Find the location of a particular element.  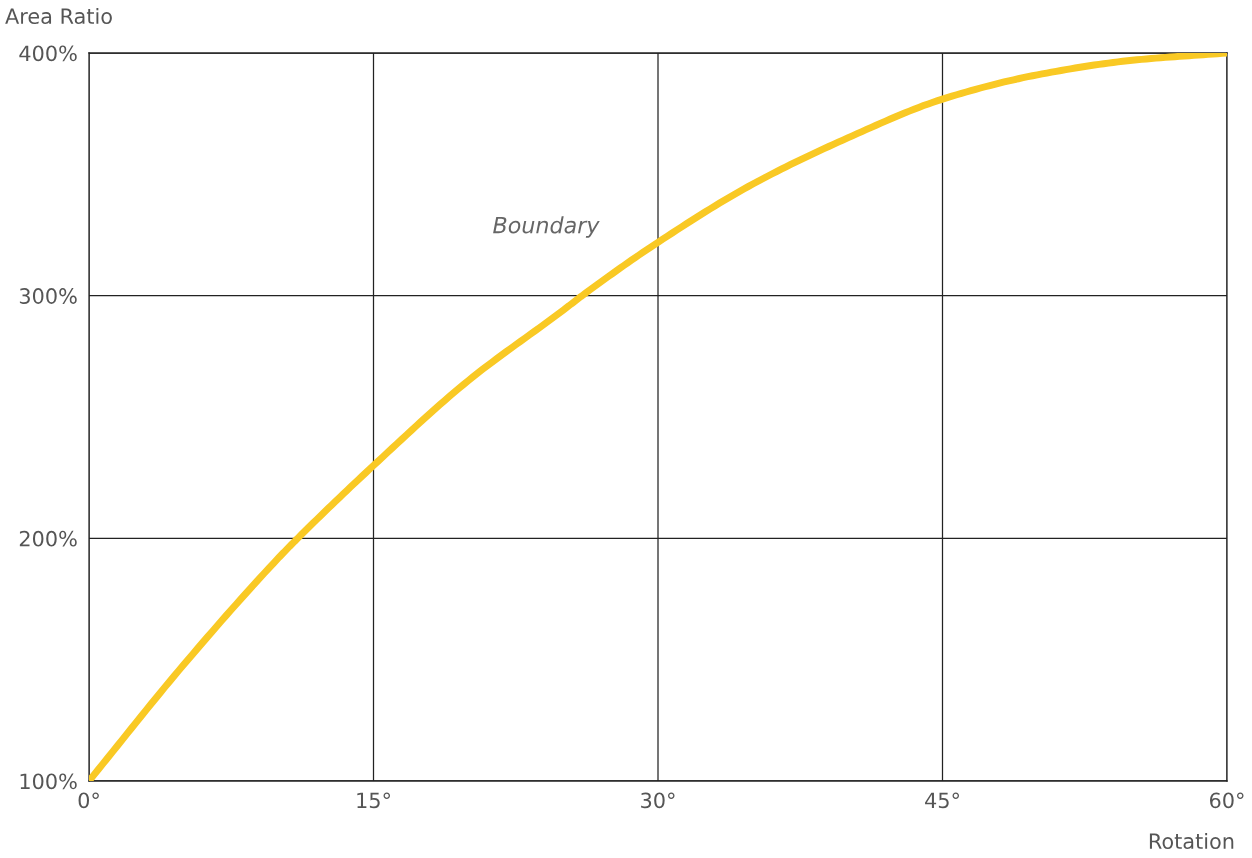

y-axis-title: Area Ratio is located at coordinates (58, 16).